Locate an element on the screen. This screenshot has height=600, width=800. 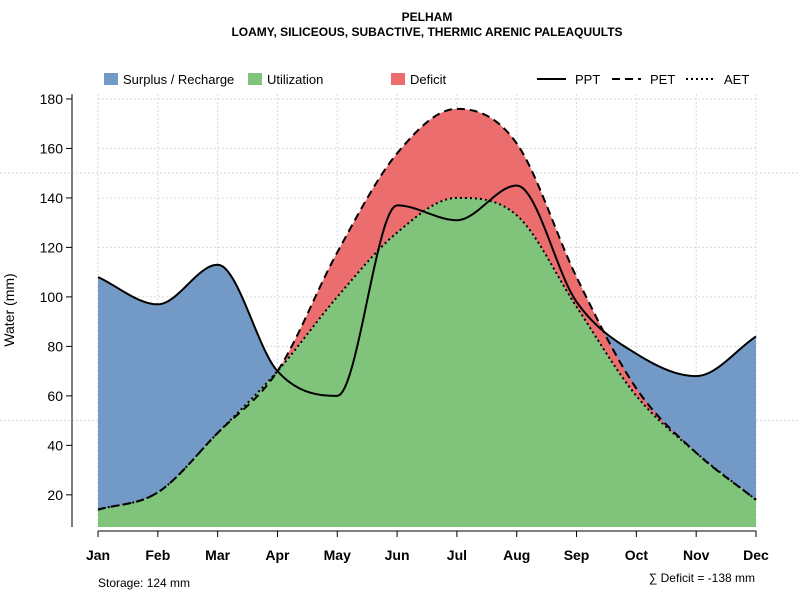
chart-title: PELHAM is located at coordinates (427, 17).